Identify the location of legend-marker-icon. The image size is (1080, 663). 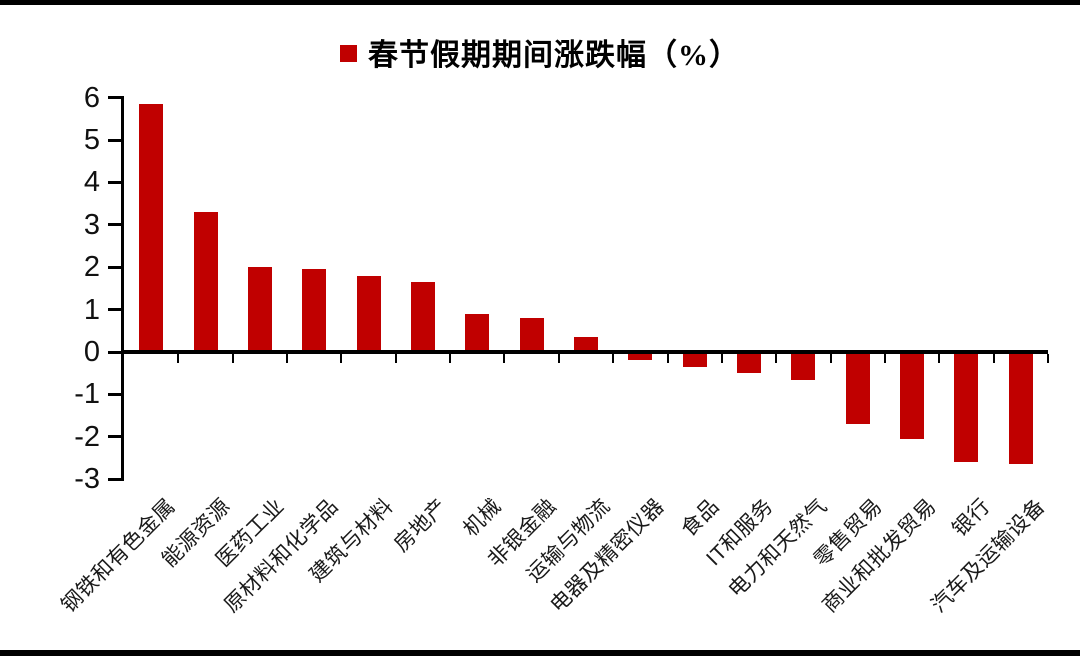
(348, 53).